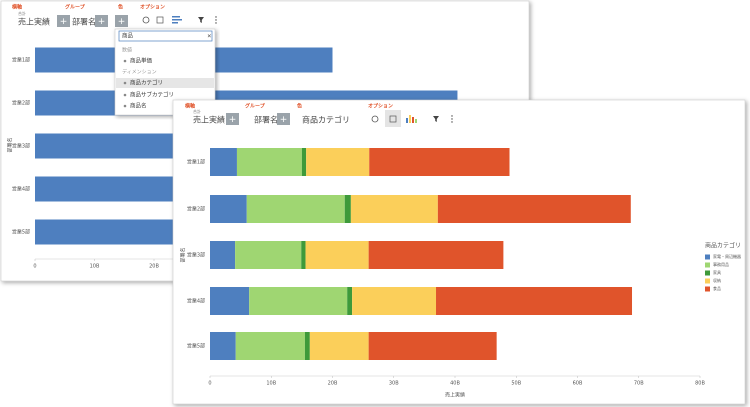 The image size is (750, 407). Describe the element at coordinates (146, 83) in the screenshot. I see `dropdown-item: 商品カテゴリ` at that location.